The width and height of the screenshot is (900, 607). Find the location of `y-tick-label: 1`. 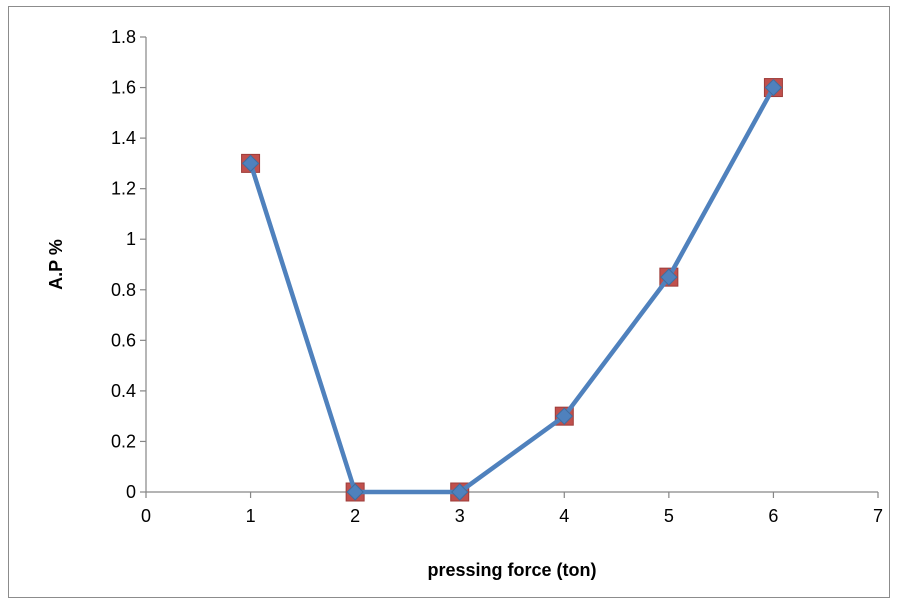

y-tick-label: 1 is located at coordinates (131, 239).